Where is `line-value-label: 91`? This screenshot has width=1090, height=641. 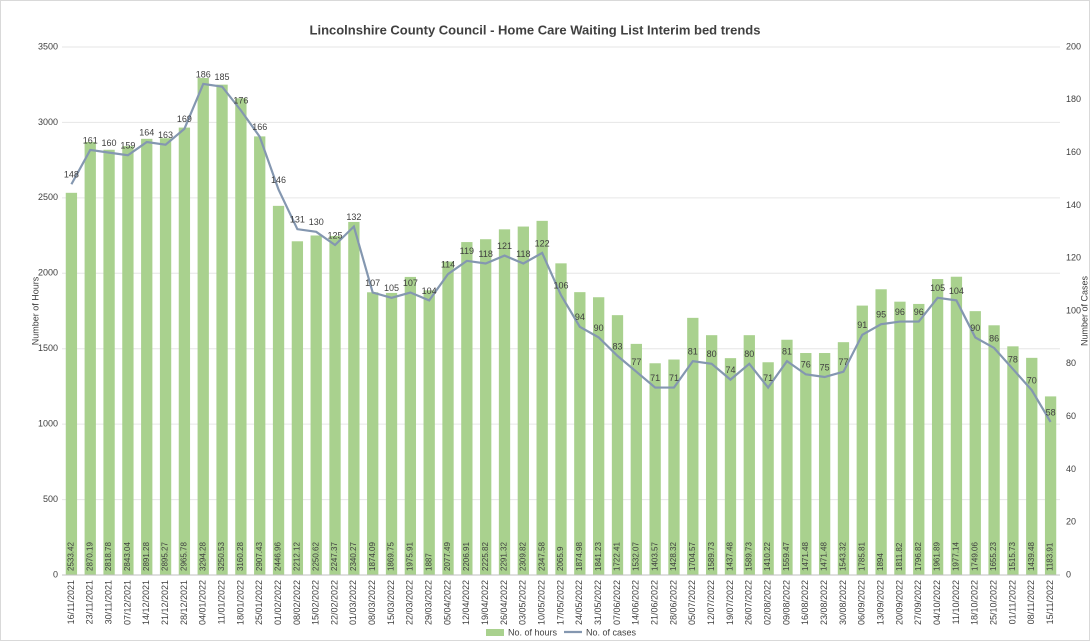
line-value-label: 91 is located at coordinates (862, 325).